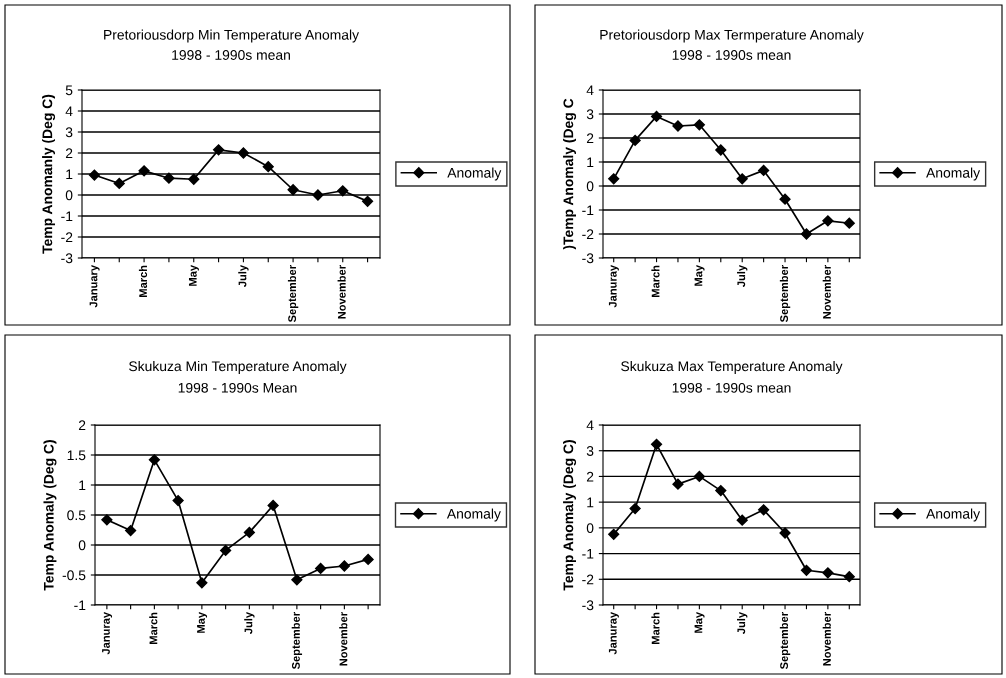 The image size is (1006, 678). Describe the element at coordinates (238, 367) in the screenshot. I see `chart-title: Skukuza Min Temperature Anomaly` at that location.